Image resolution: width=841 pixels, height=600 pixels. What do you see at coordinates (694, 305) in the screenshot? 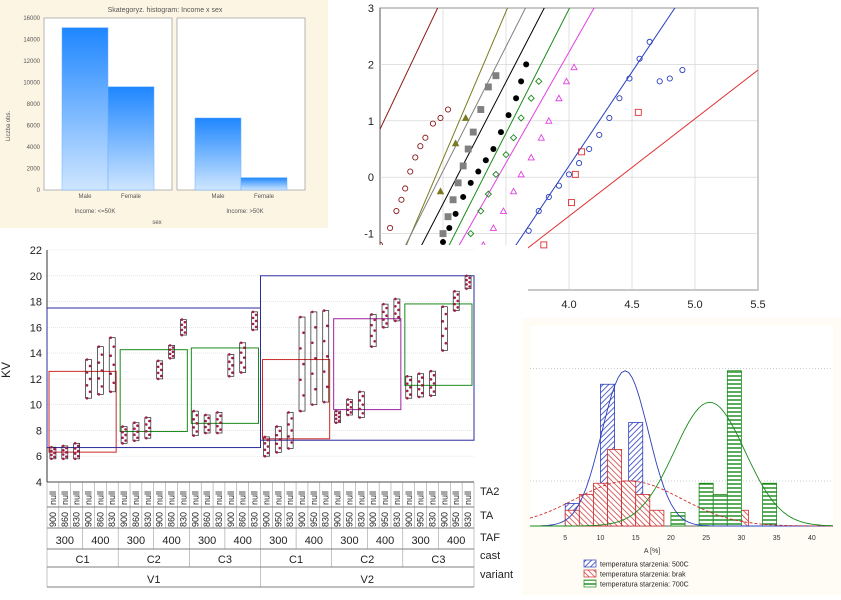
I see `probability-x-tick-label: 5.0` at bounding box center [694, 305].